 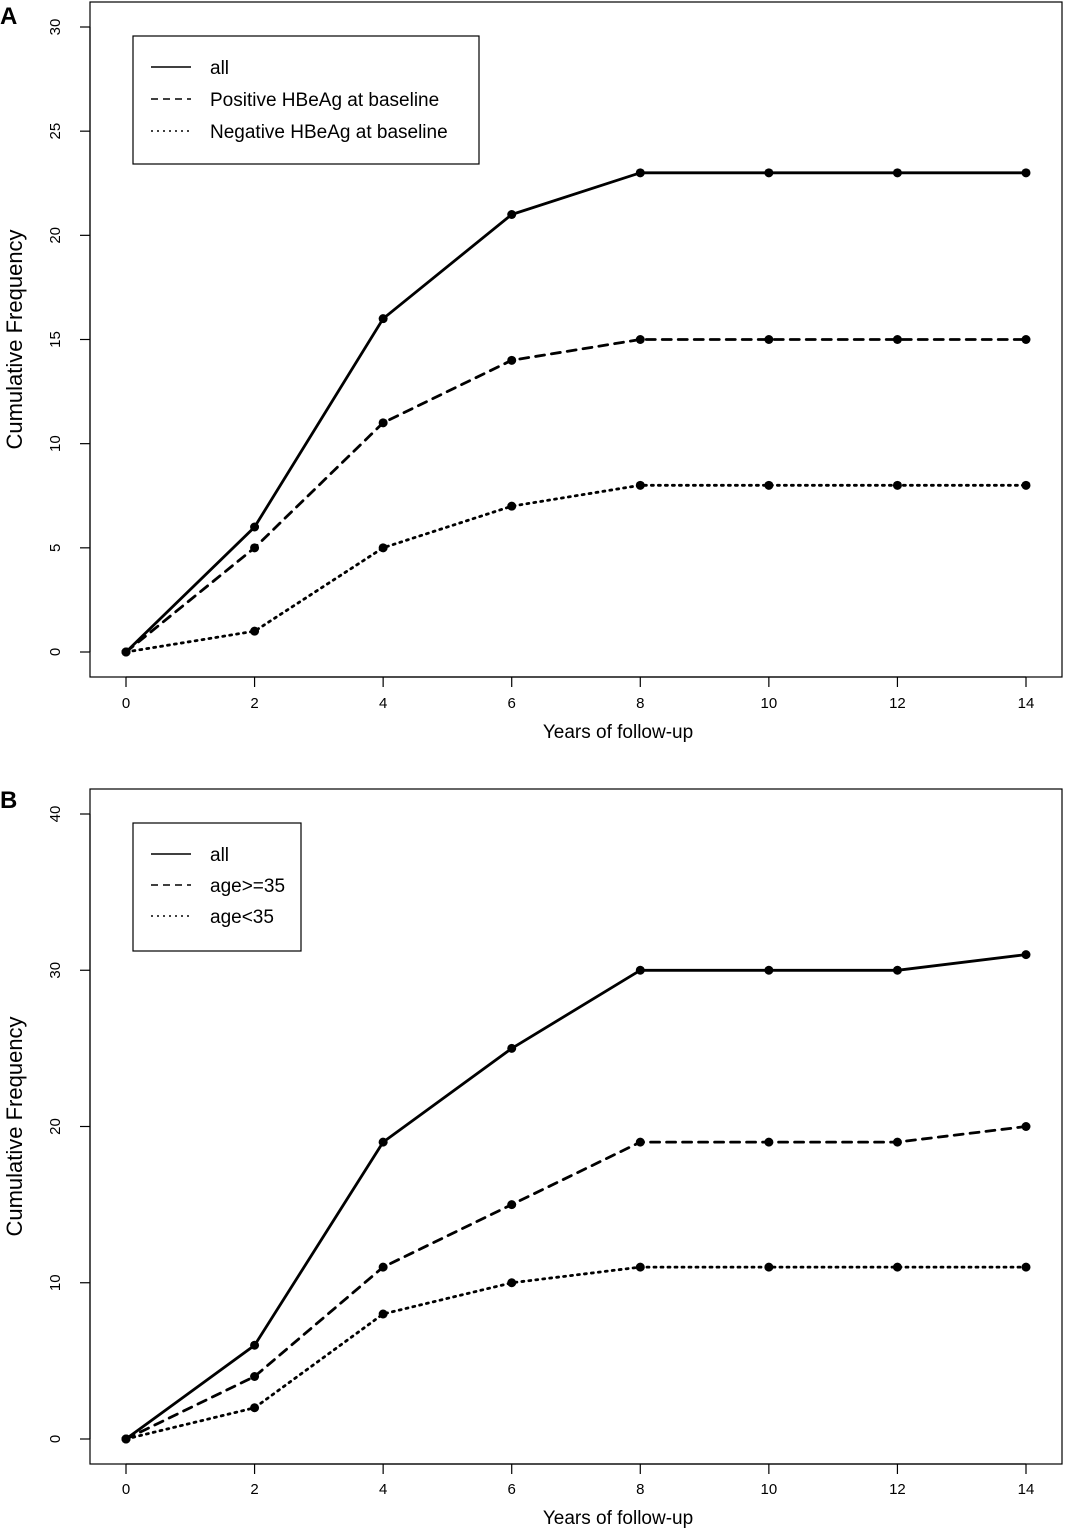 What do you see at coordinates (46, 337) in the screenshot?
I see `y-axis: 0 5 10 15 20 25 30 Cumulative Frequency` at bounding box center [46, 337].